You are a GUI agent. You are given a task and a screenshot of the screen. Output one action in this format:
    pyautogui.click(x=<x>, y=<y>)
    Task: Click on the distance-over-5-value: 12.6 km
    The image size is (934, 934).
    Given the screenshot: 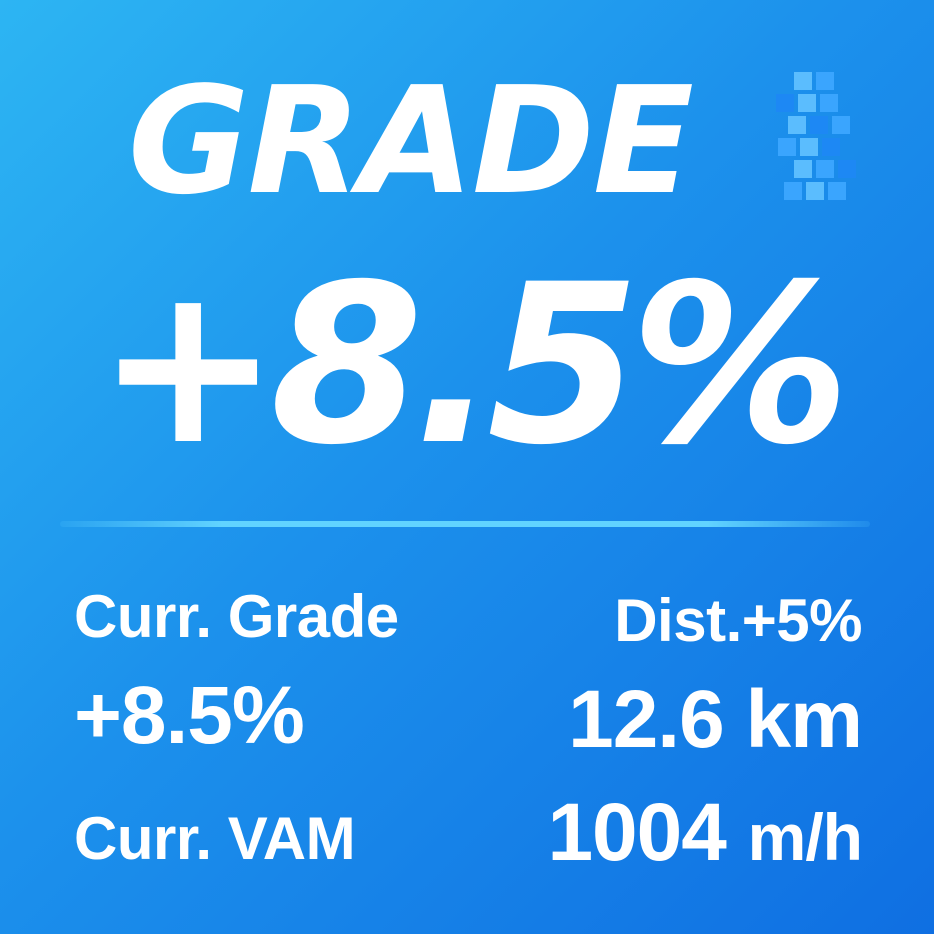 What is the action you would take?
    pyautogui.click(x=715, y=719)
    